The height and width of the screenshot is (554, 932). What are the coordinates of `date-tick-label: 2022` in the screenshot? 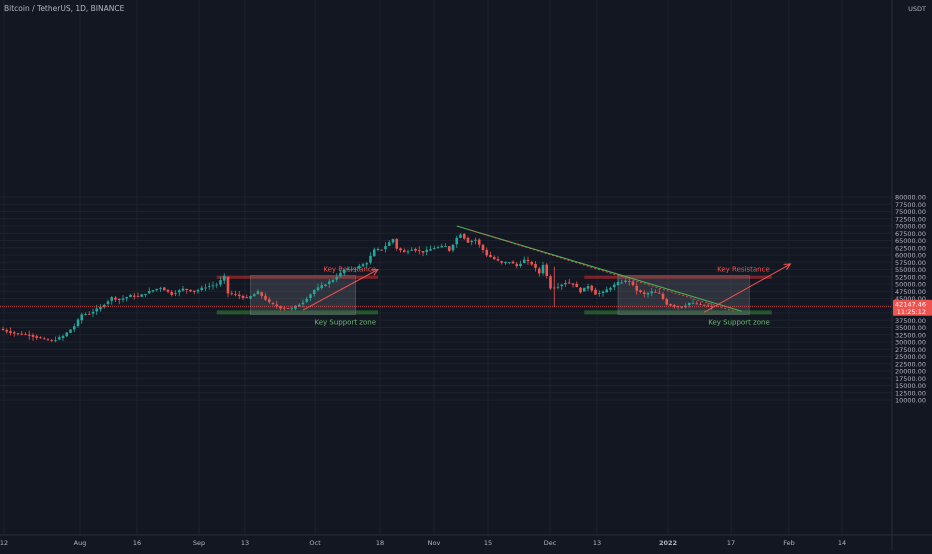 It's located at (668, 543).